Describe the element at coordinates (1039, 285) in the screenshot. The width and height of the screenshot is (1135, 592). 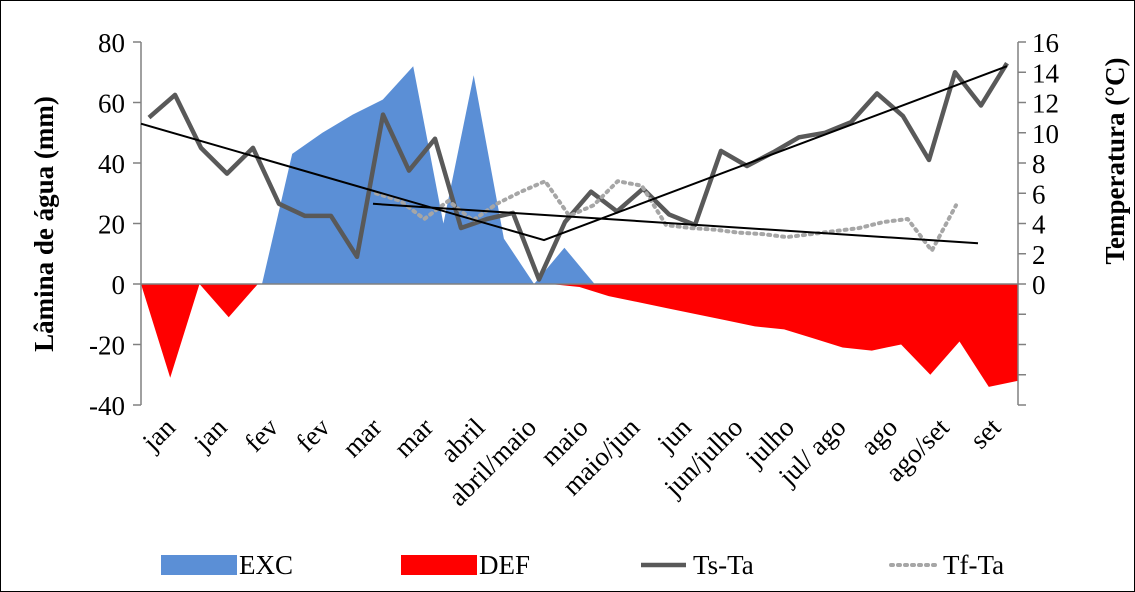
I see `right-tick-label: 0` at that location.